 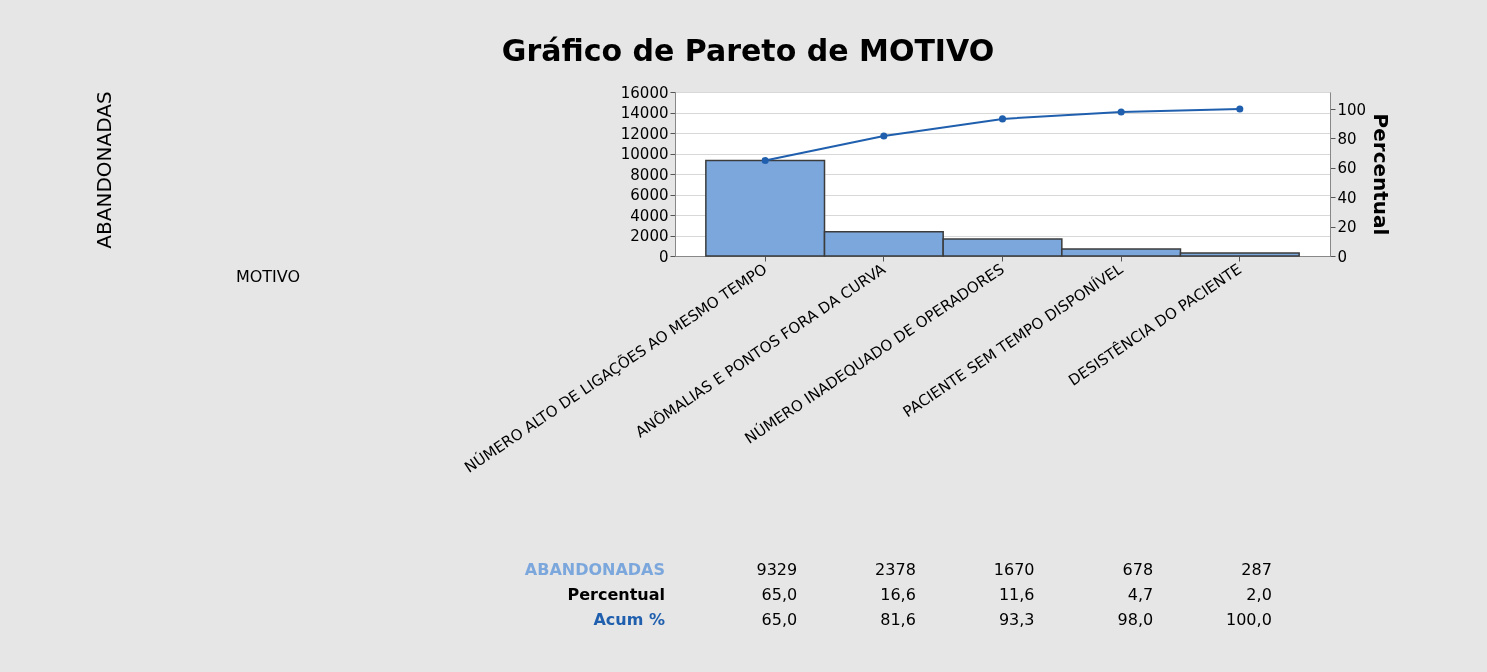 I want to click on y-tick-label: 0, so click(x=663, y=256).